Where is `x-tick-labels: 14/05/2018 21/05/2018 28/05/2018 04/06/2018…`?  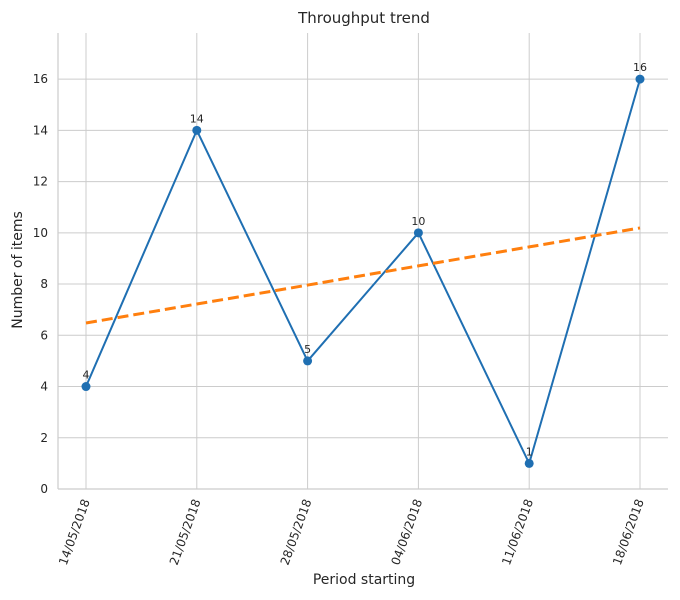
x-tick-labels: 14/05/2018 21/05/2018 28/05/2018 04/06/2018… is located at coordinates (351, 532).